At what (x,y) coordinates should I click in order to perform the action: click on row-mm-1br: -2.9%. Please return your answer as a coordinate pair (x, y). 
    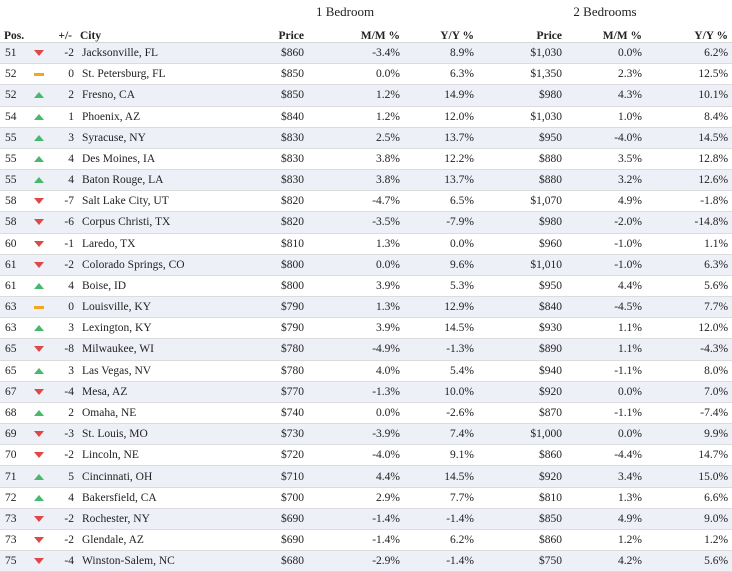
    Looking at the image, I should click on (356, 561).